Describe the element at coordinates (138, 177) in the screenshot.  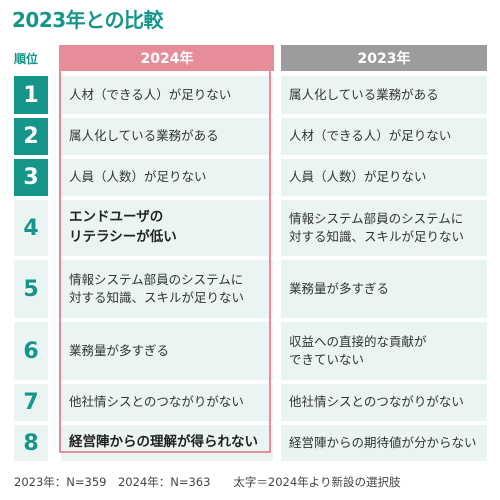
I see `cell-2024-text: 人員（人数）が足りない` at that location.